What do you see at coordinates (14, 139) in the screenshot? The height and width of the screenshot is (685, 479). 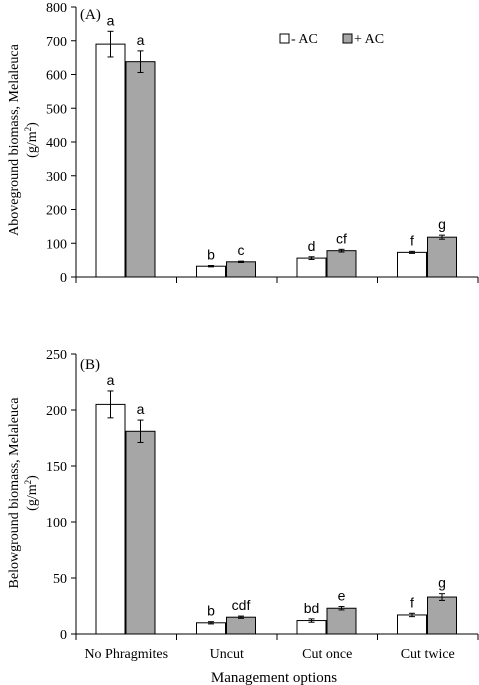 I see `panel-a-ylabel: Aboveground biomass, Melaleuca` at bounding box center [14, 139].